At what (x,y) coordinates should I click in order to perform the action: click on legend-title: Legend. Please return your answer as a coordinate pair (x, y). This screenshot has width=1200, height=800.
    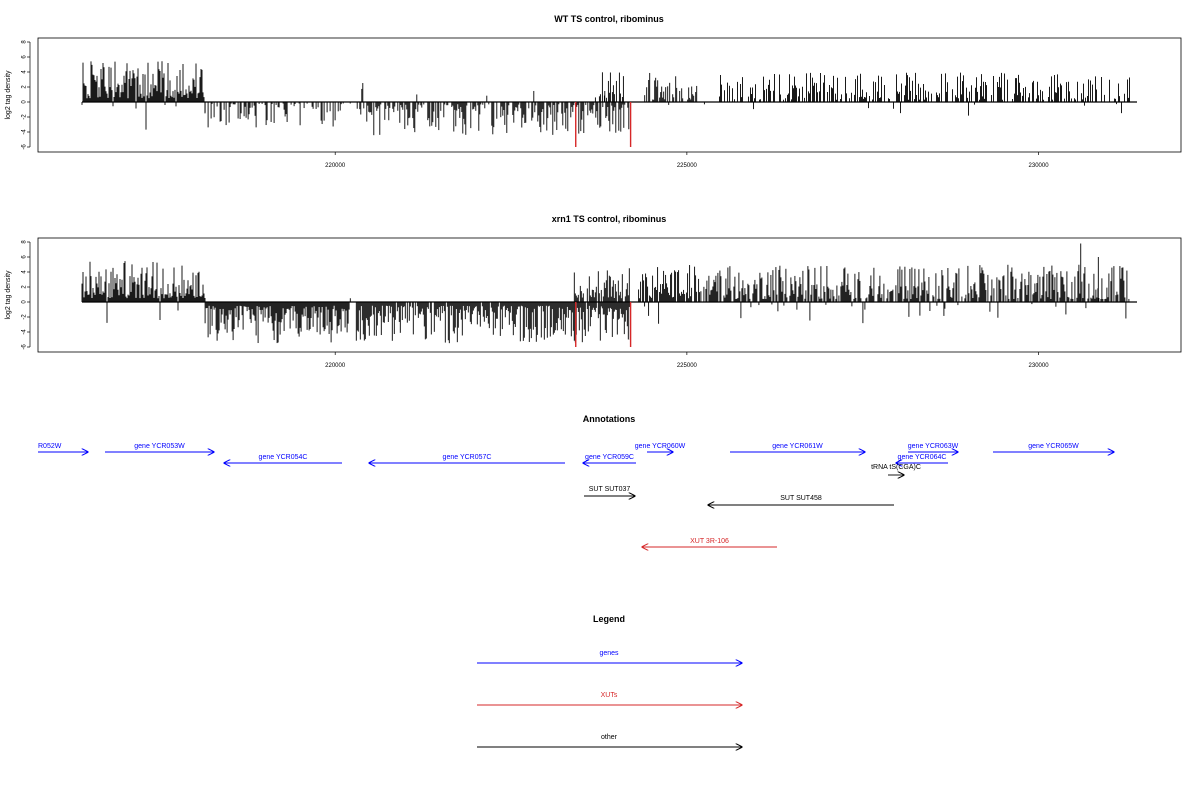
    Looking at the image, I should click on (609, 619).